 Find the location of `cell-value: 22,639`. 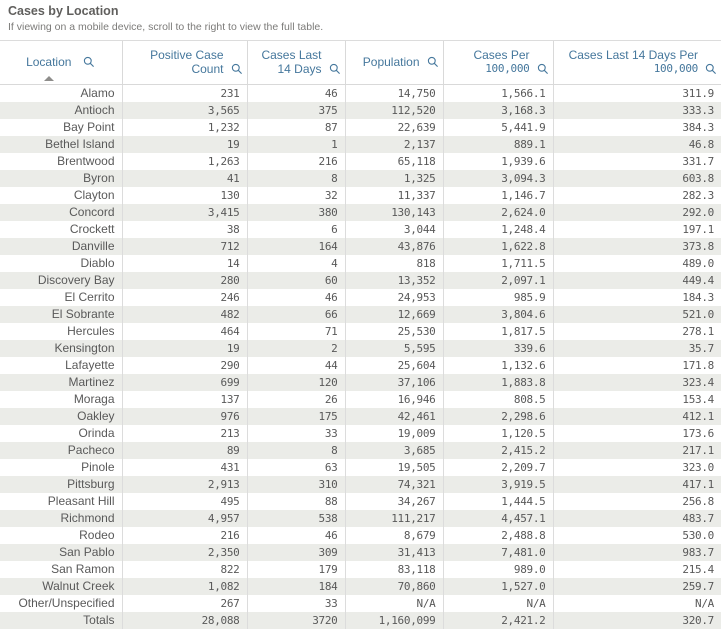

cell-value: 22,639 is located at coordinates (393, 127).